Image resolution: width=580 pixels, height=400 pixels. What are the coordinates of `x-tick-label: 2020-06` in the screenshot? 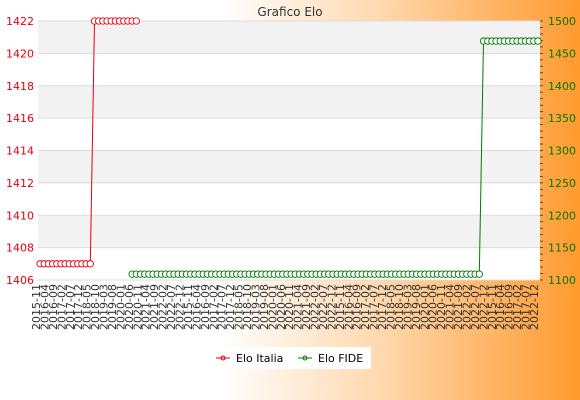 It's located at (281, 307).